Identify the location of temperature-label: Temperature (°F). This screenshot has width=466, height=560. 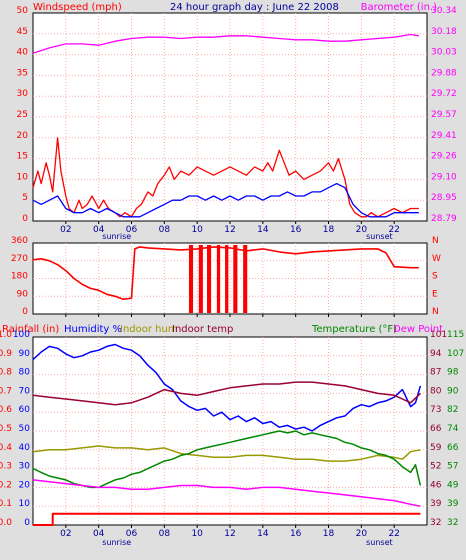
(354, 329).